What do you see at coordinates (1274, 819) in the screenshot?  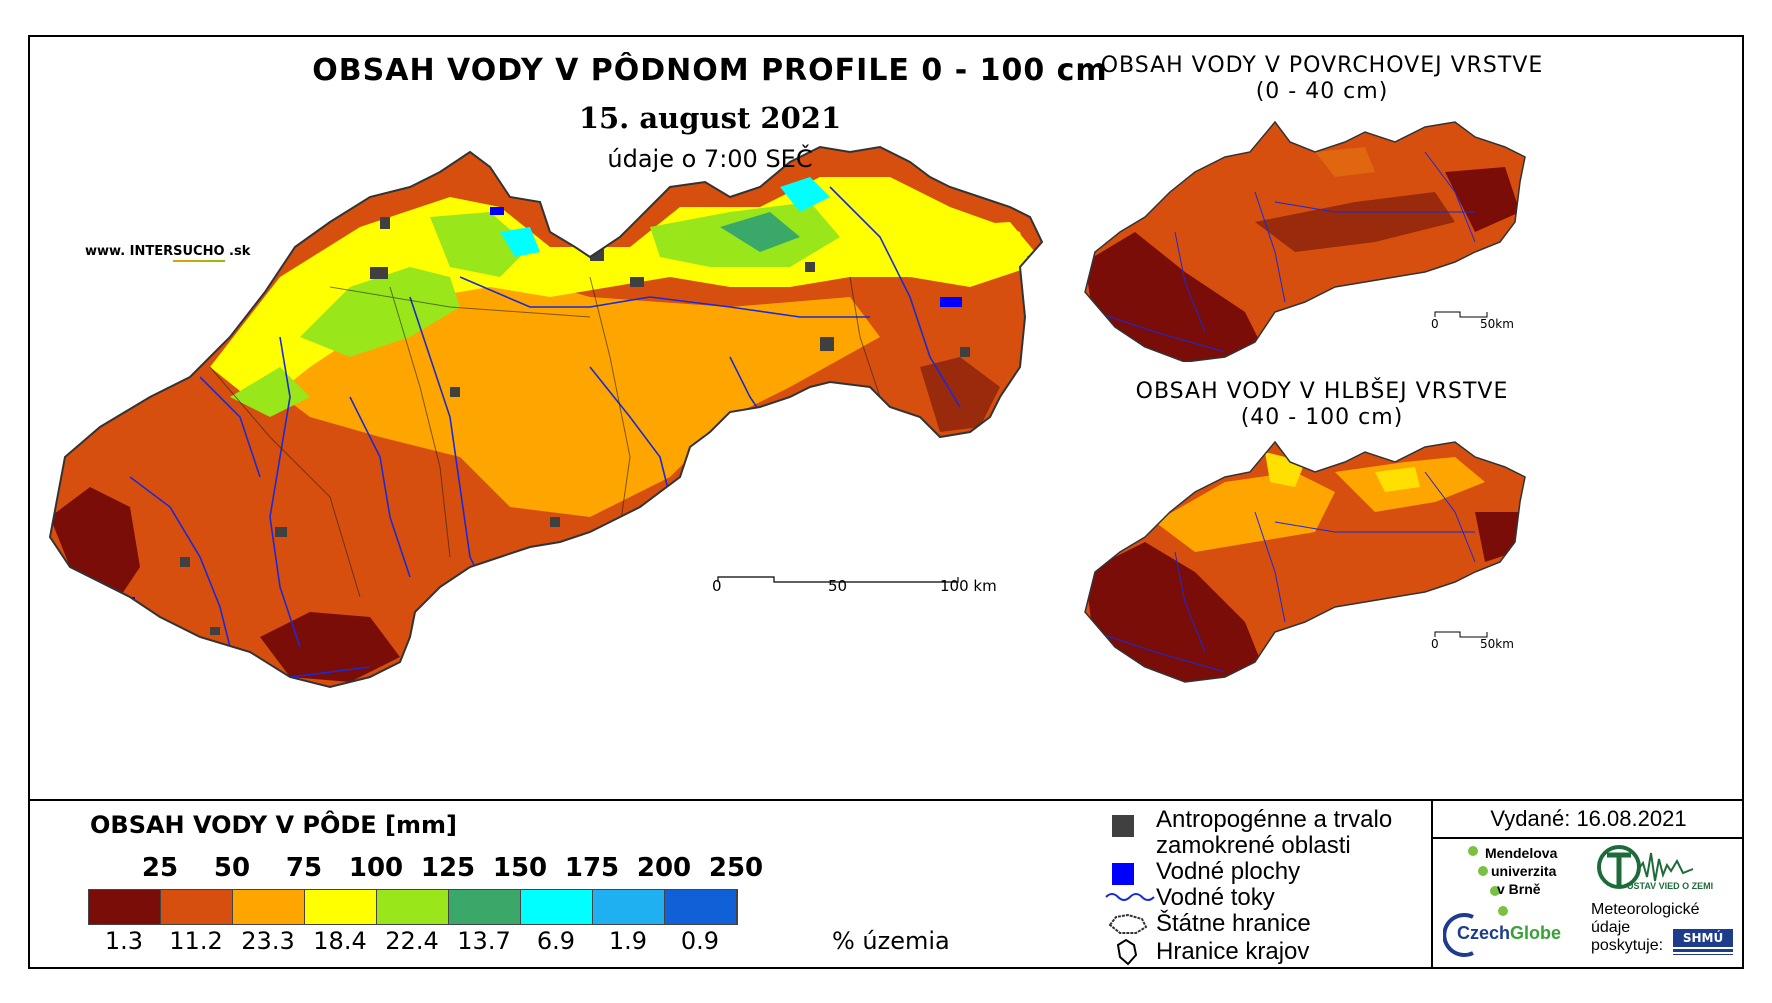 I see `anthro-label-line1: Antropogénne a trvalo` at bounding box center [1274, 819].